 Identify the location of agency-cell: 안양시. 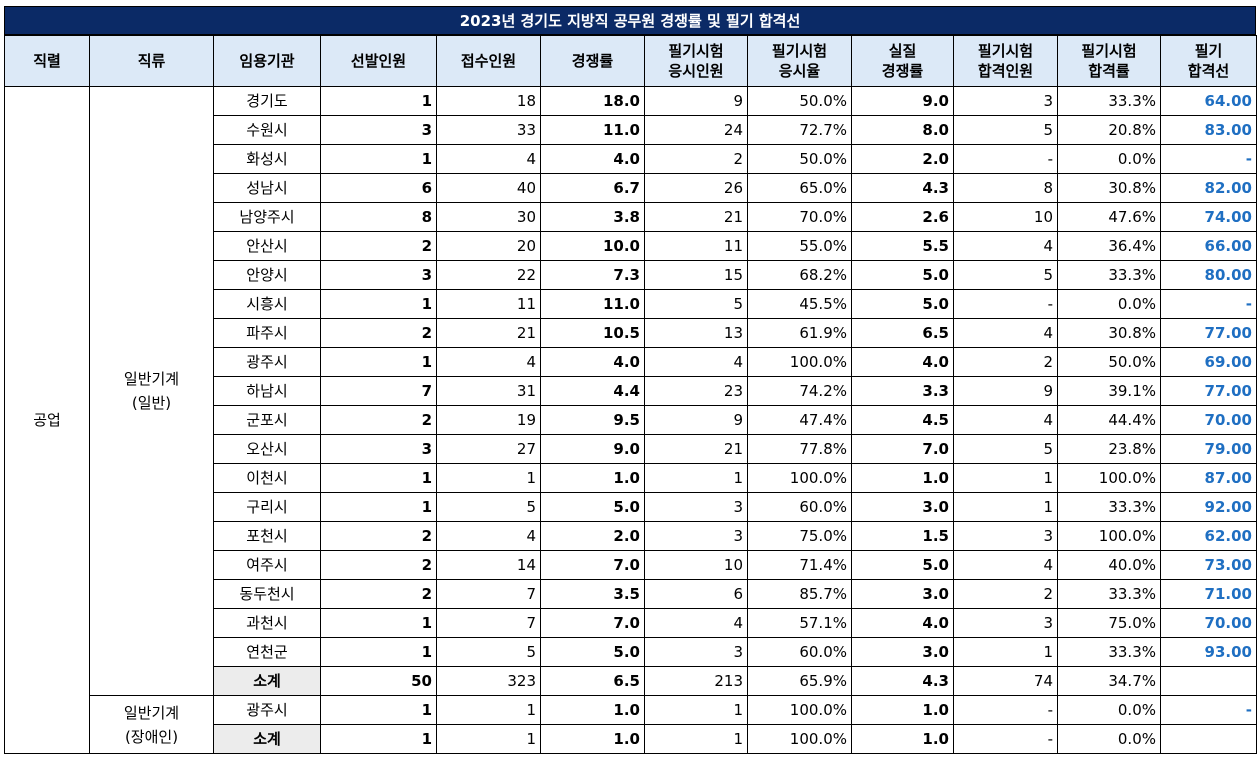
(267, 275).